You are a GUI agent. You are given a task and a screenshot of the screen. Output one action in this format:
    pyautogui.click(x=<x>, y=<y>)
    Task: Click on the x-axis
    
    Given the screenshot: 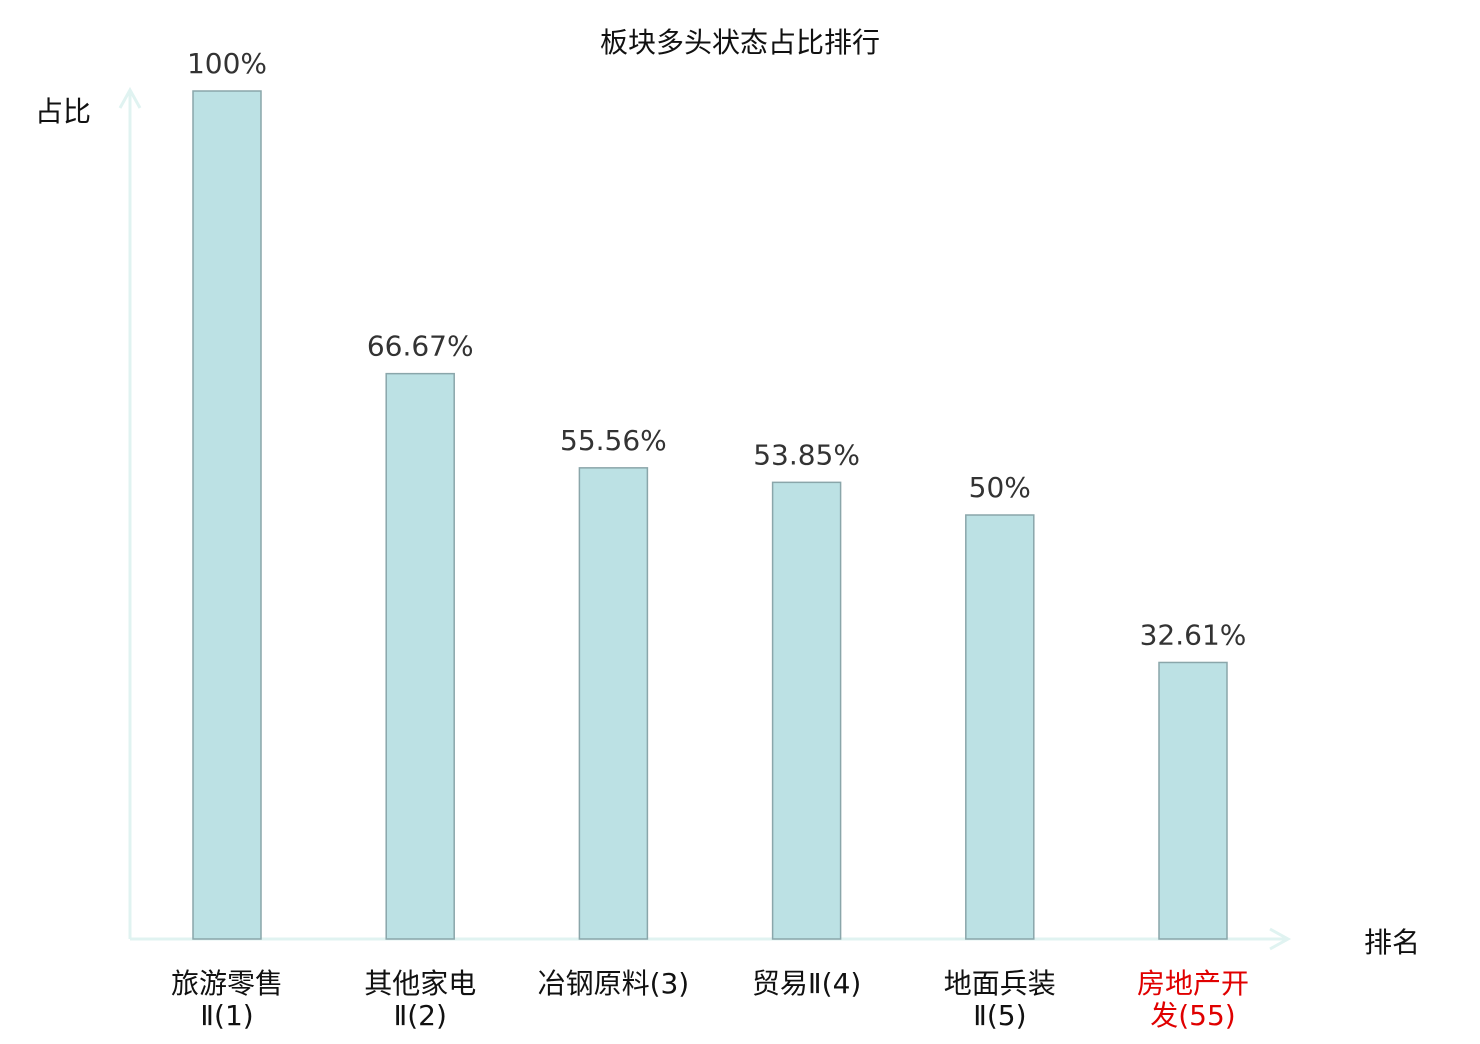 What is the action you would take?
    pyautogui.click(x=711, y=939)
    